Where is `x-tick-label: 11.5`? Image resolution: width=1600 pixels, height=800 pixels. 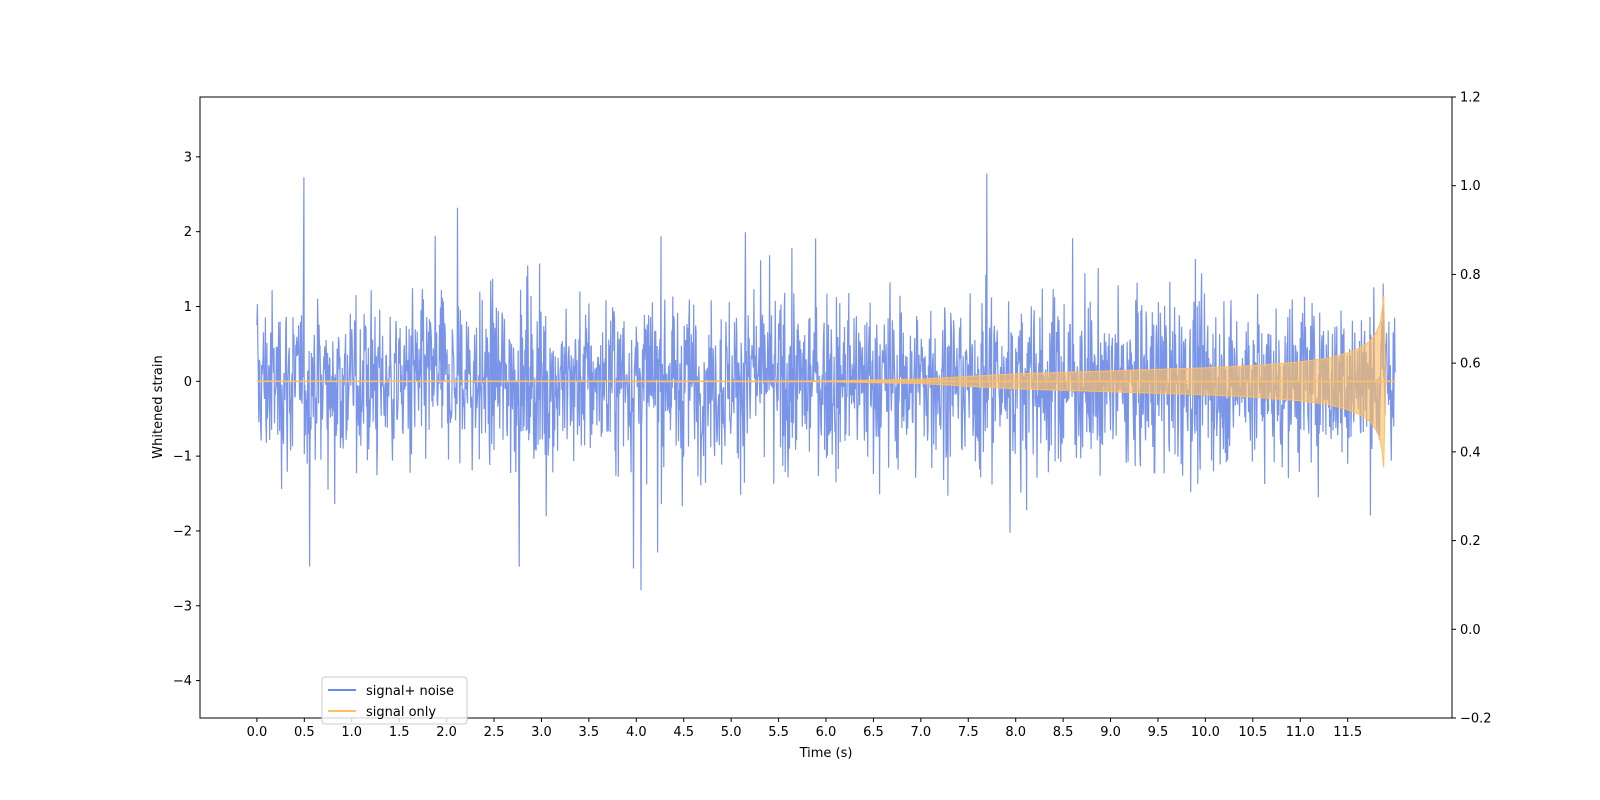
x-tick-label: 11.5 is located at coordinates (1347, 732).